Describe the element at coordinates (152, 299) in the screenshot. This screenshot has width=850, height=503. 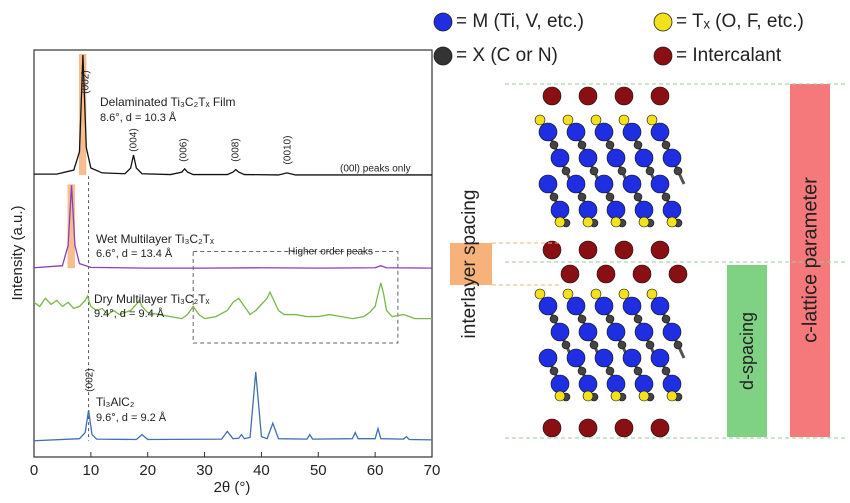
I see `annotation: Dry Multilayer Ti₃C₂Tₓ` at that location.